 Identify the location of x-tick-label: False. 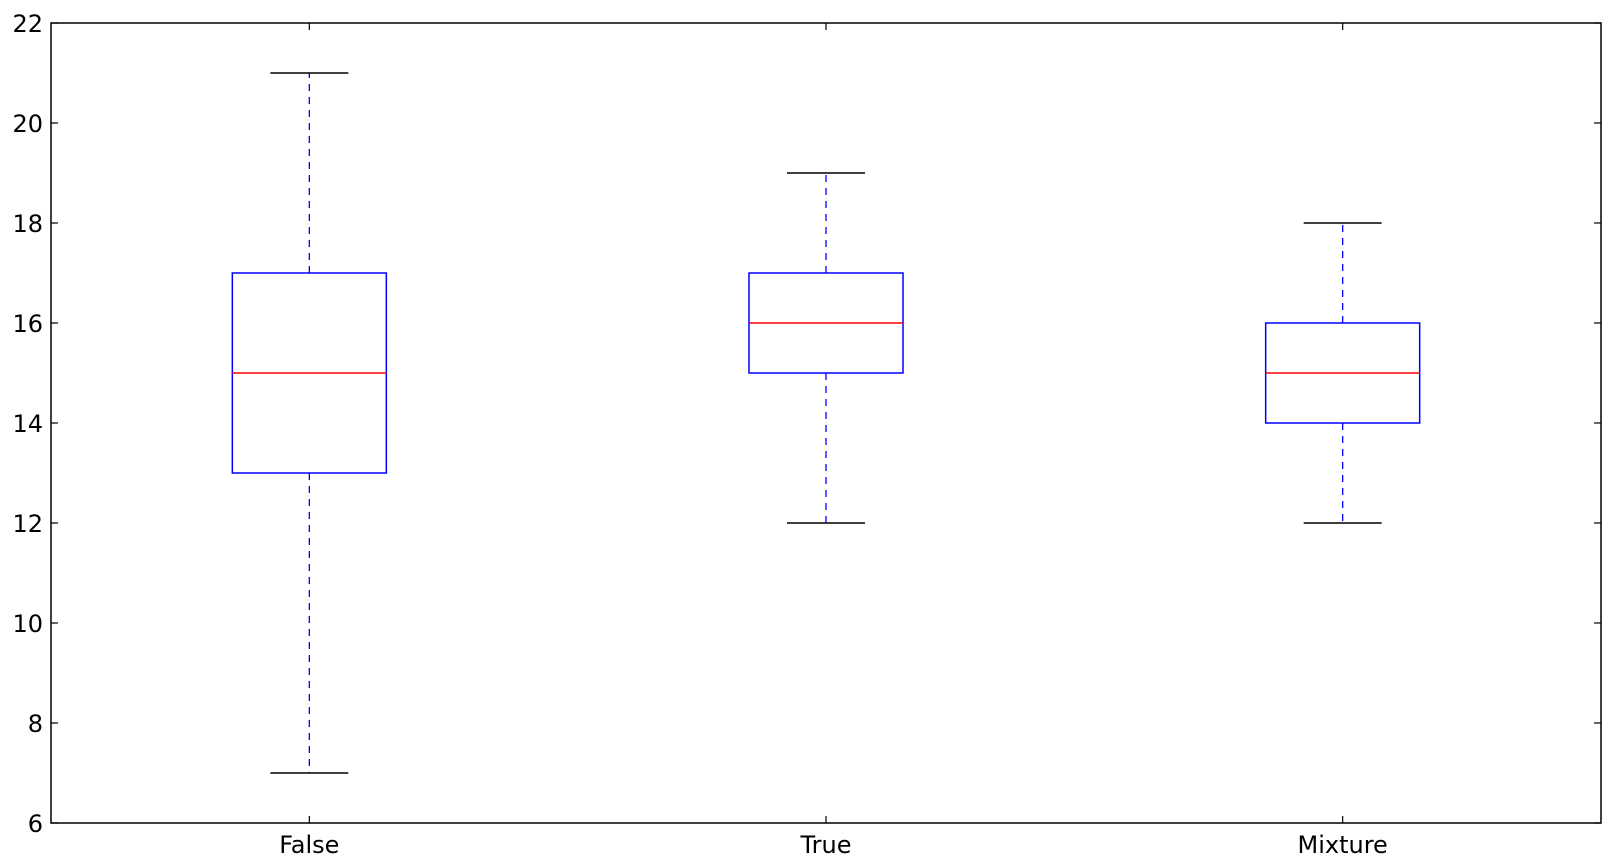
(309, 845).